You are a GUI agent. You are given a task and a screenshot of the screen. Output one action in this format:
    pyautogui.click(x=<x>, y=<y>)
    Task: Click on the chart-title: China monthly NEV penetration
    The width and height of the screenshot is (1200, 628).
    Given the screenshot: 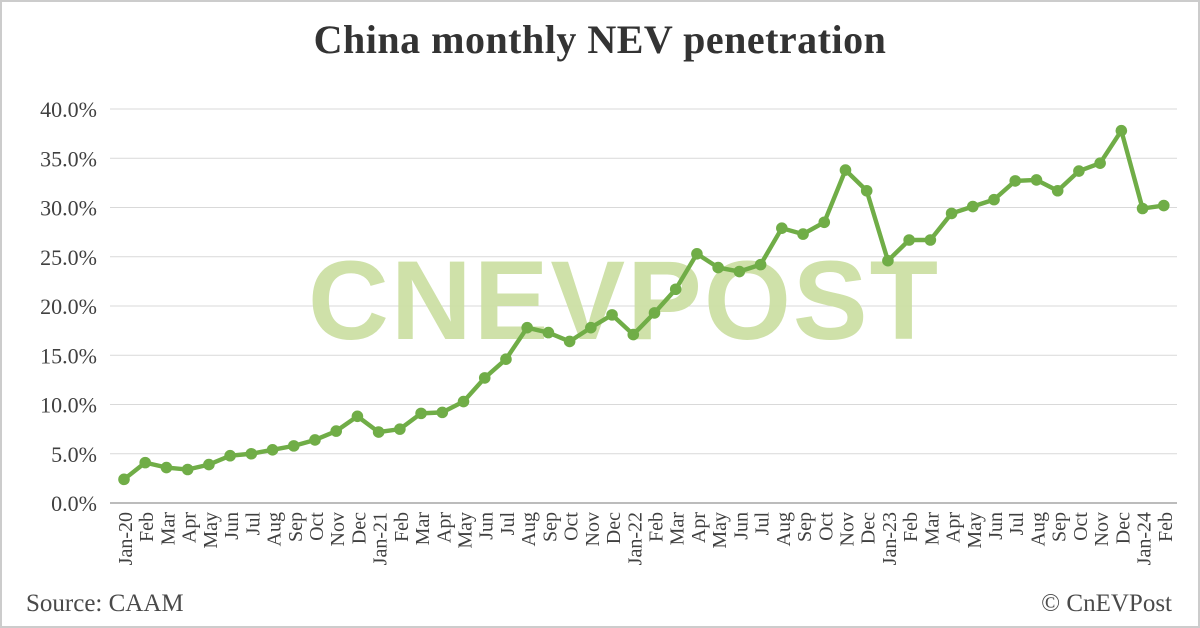 What is the action you would take?
    pyautogui.click(x=600, y=39)
    